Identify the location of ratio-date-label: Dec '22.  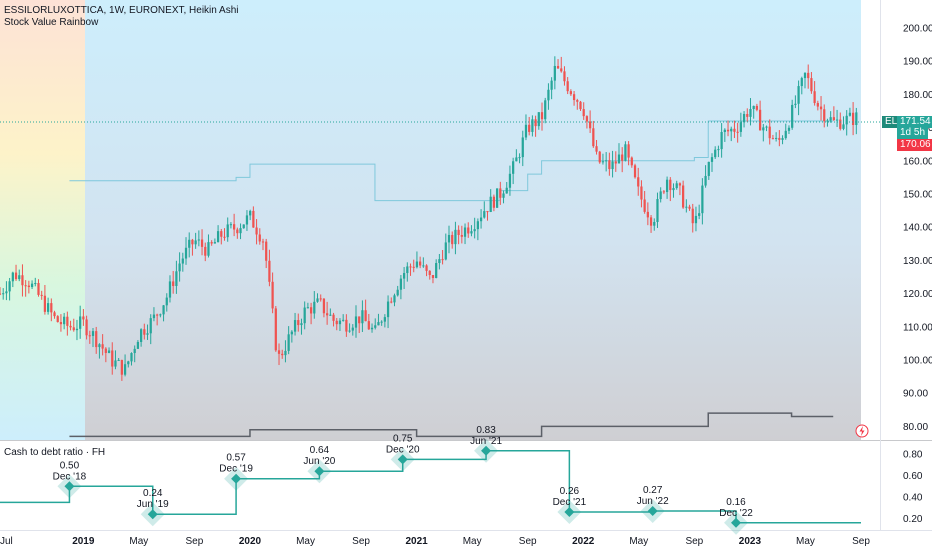
(736, 513).